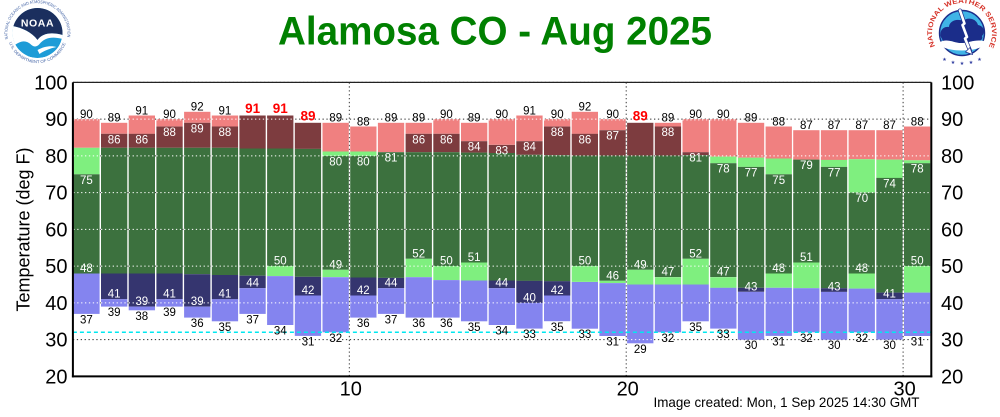 This screenshot has width=1000, height=417. I want to click on svg-text: 44, so click(501, 284).